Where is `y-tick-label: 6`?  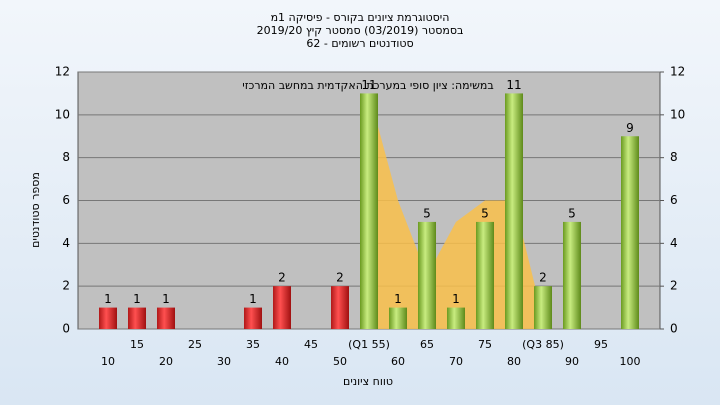
y-tick-label: 6 is located at coordinates (66, 200).